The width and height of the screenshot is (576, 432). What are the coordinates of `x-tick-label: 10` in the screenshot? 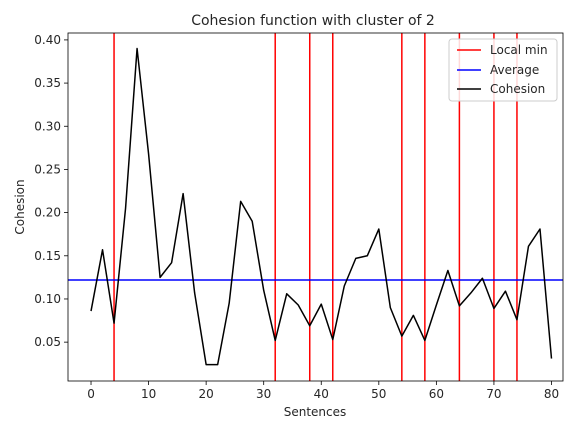 It's located at (148, 394).